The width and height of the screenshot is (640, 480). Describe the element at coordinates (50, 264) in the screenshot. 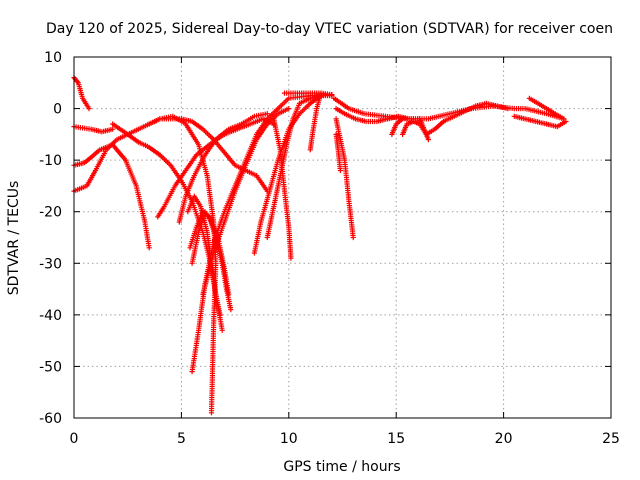

I see `y-tick-label: -30` at that location.